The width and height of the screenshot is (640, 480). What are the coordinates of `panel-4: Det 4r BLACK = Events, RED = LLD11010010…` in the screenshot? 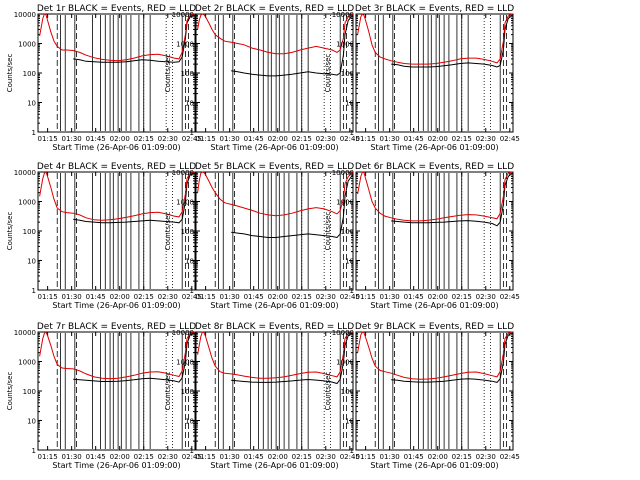 It's located at (104, 236).